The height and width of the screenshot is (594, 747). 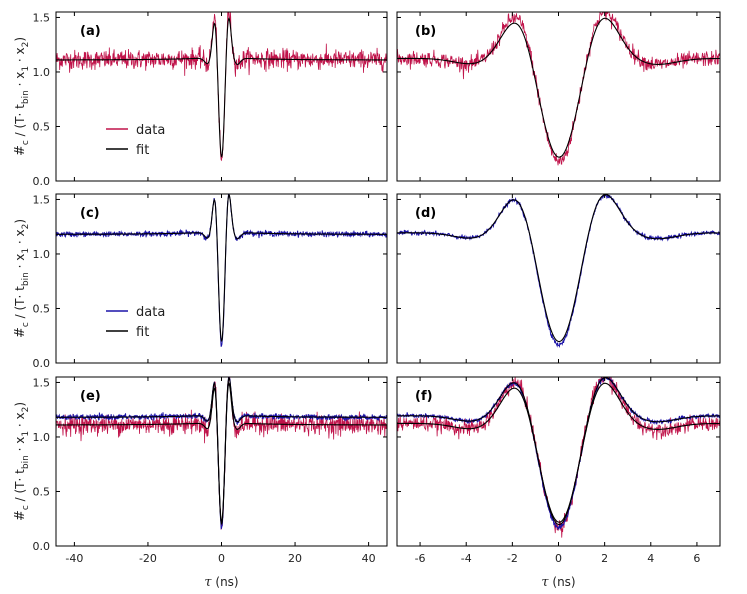 What do you see at coordinates (604, 558) in the screenshot?
I see `x-tick-label: 2` at bounding box center [604, 558].